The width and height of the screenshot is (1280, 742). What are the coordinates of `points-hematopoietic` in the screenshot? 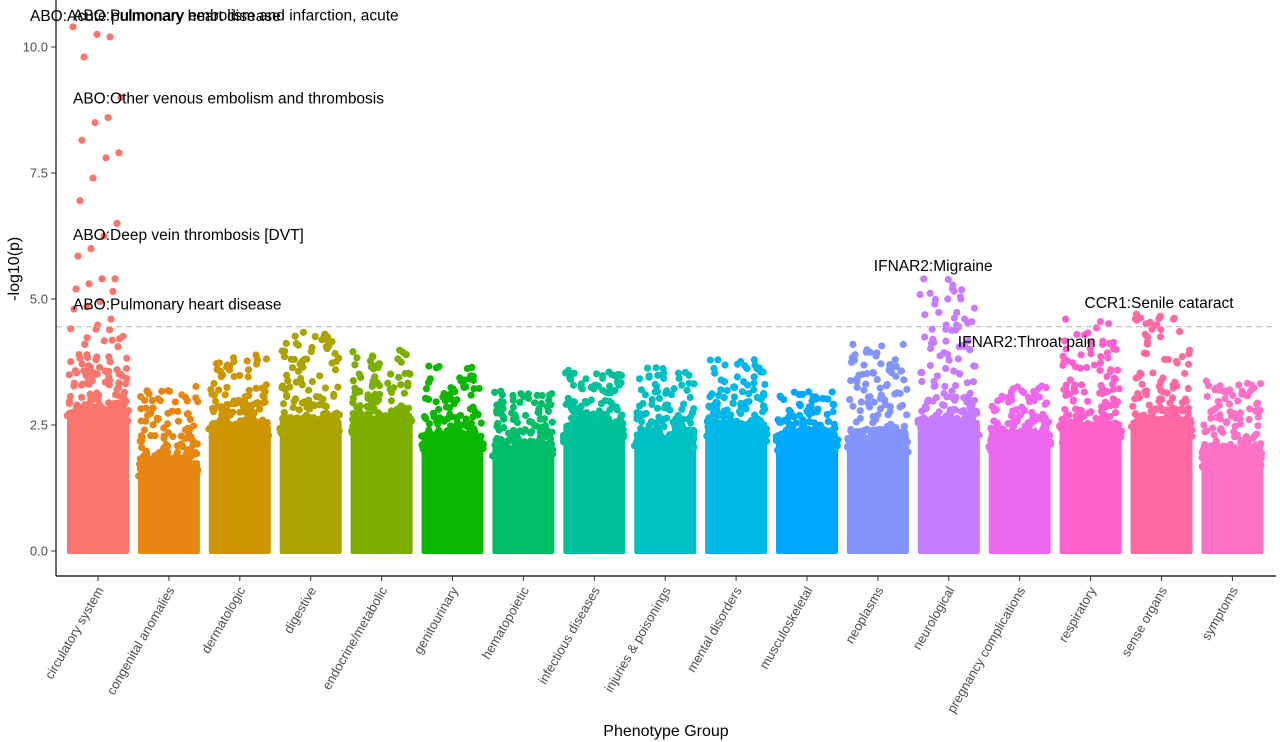 It's located at (522, 470).